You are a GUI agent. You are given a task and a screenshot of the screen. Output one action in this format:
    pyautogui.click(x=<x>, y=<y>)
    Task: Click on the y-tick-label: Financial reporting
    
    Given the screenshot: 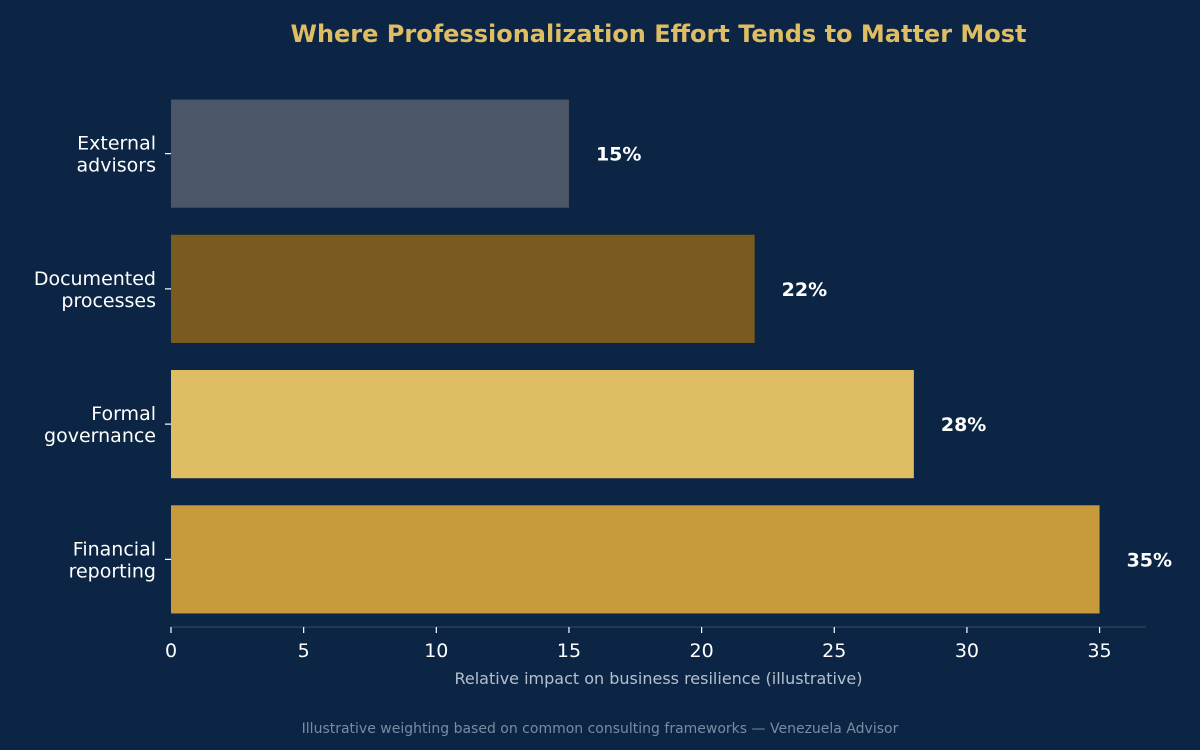 What is the action you would take?
    pyautogui.click(x=112, y=560)
    